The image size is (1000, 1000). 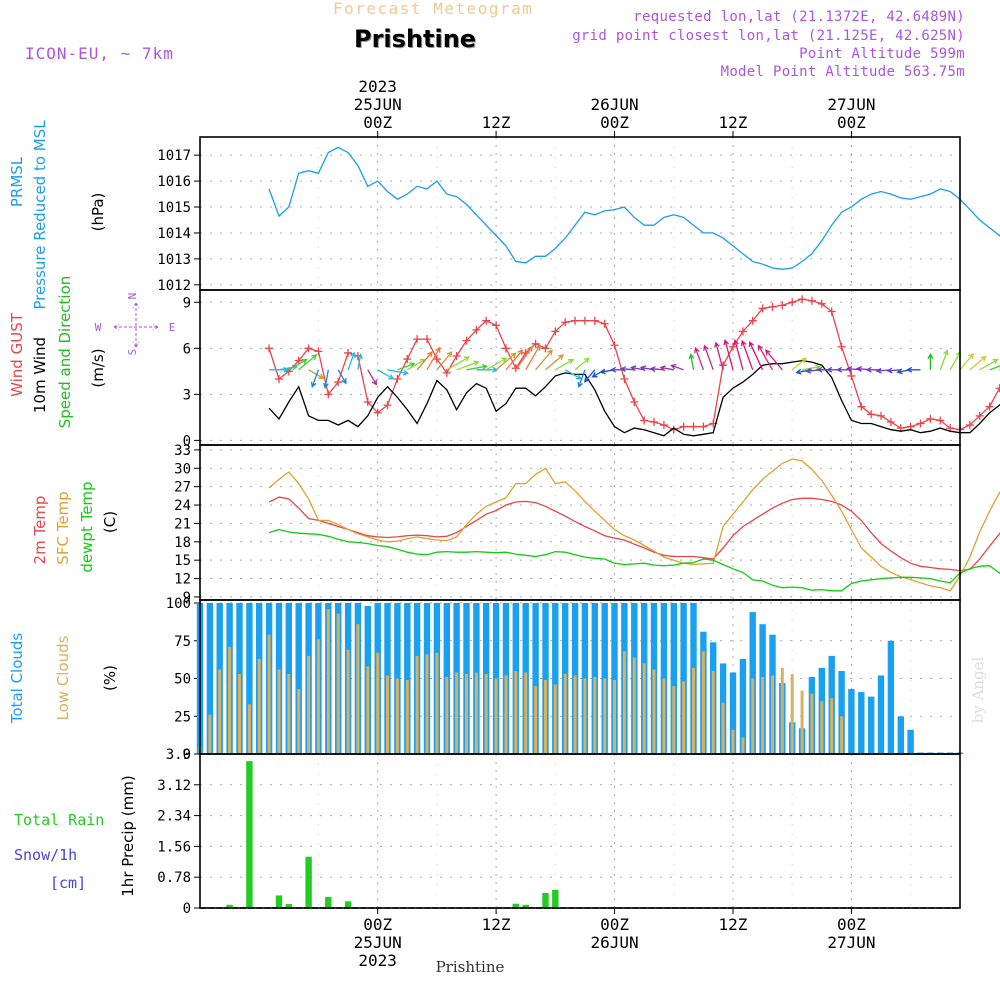 I want to click on clouds-total-title: Total Clouds, so click(x=17, y=679).